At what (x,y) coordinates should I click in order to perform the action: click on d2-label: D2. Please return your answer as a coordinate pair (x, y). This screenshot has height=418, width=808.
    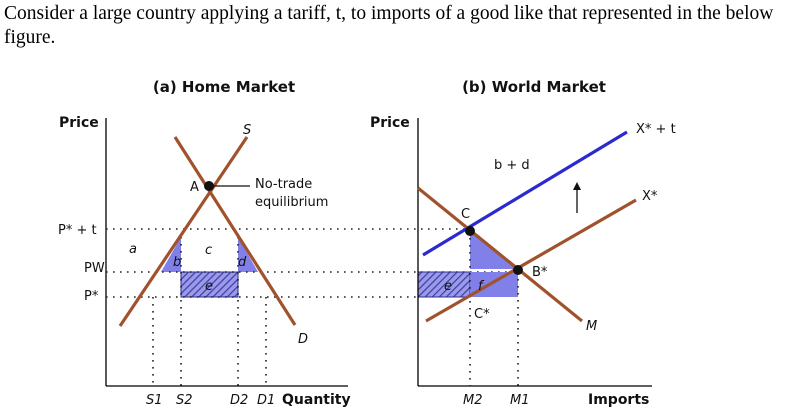
    Looking at the image, I should click on (239, 400).